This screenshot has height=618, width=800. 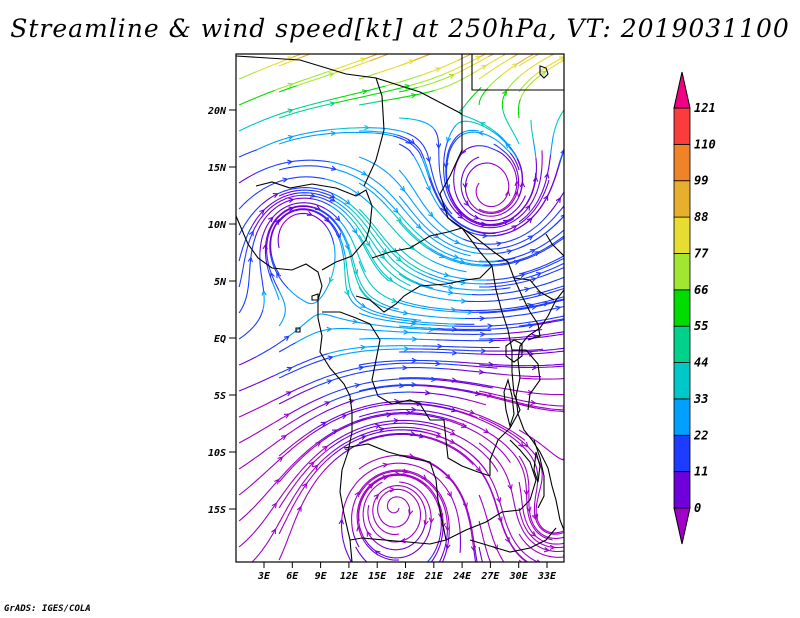 What do you see at coordinates (682, 235) in the screenshot?
I see `colorbar-segment` at bounding box center [682, 235].